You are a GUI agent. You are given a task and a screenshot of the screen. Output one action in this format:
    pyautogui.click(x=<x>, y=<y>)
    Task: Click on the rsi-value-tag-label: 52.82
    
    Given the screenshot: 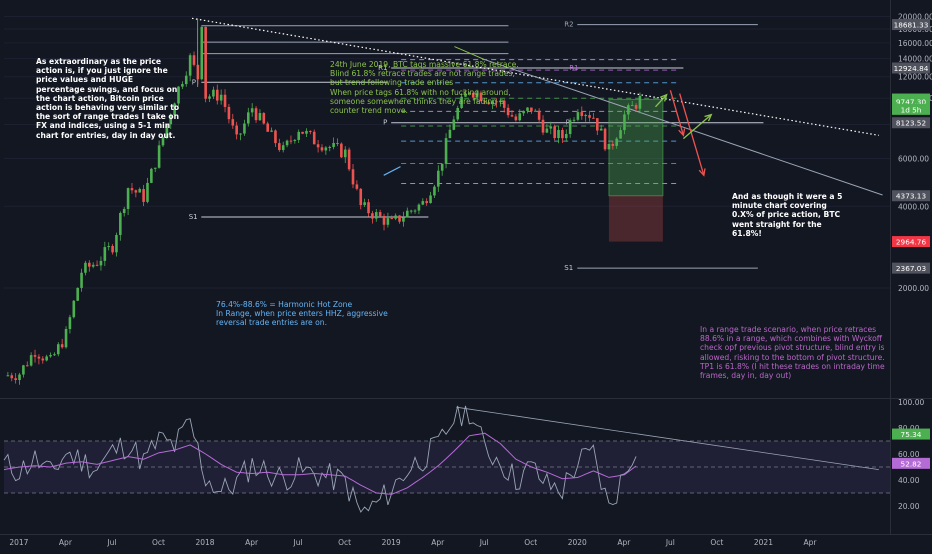 What is the action you would take?
    pyautogui.click(x=911, y=463)
    